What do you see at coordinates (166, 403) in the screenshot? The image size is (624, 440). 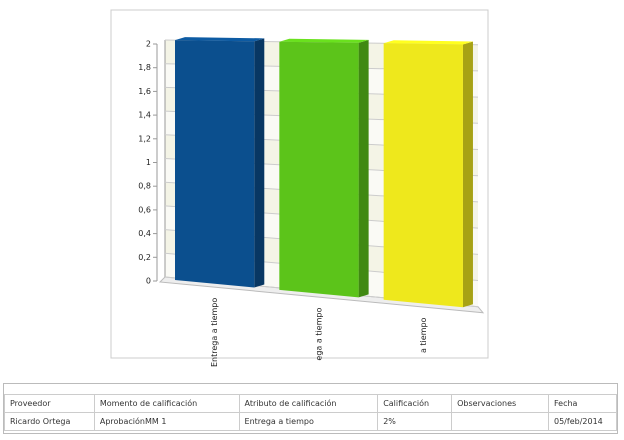 I see `table-cell: Momento de calificación` at bounding box center [166, 403].